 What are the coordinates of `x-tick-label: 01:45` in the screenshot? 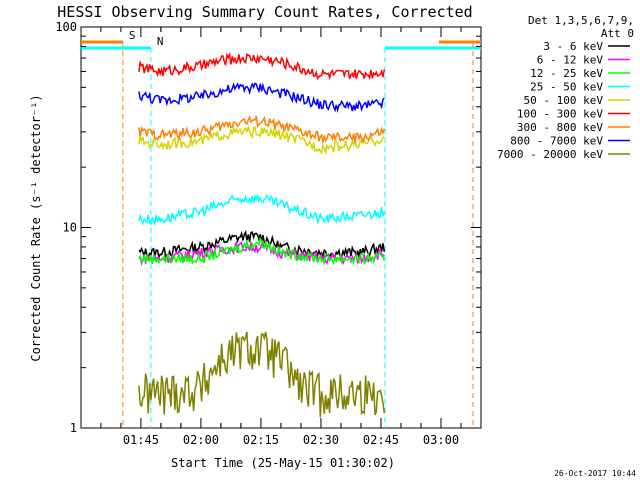 It's located at (141, 440).